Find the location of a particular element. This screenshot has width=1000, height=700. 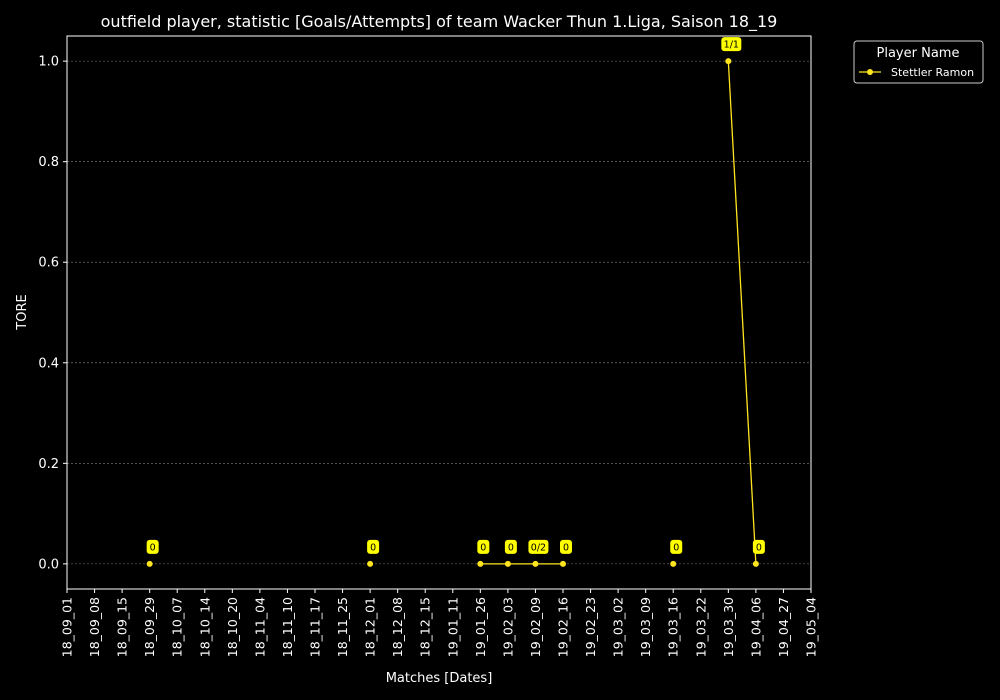

y-tick-label: 1.0 is located at coordinates (48, 62).